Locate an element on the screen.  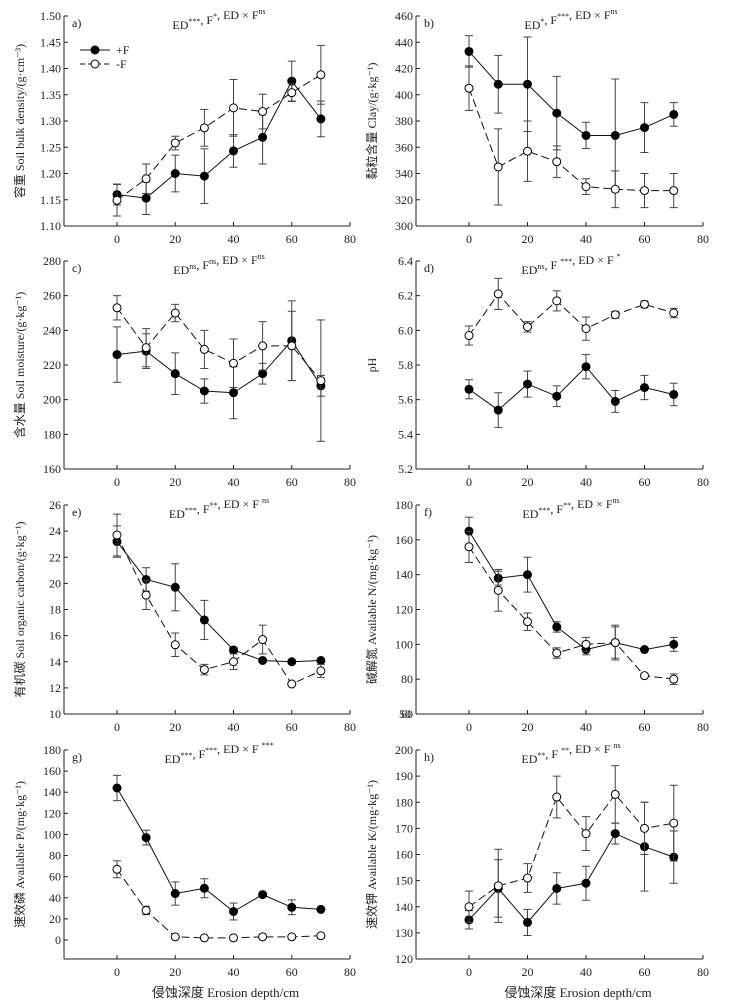
y-axis-label: 速效钾 Available K/(mg·kg⁻¹) is located at coordinates (371, 854).